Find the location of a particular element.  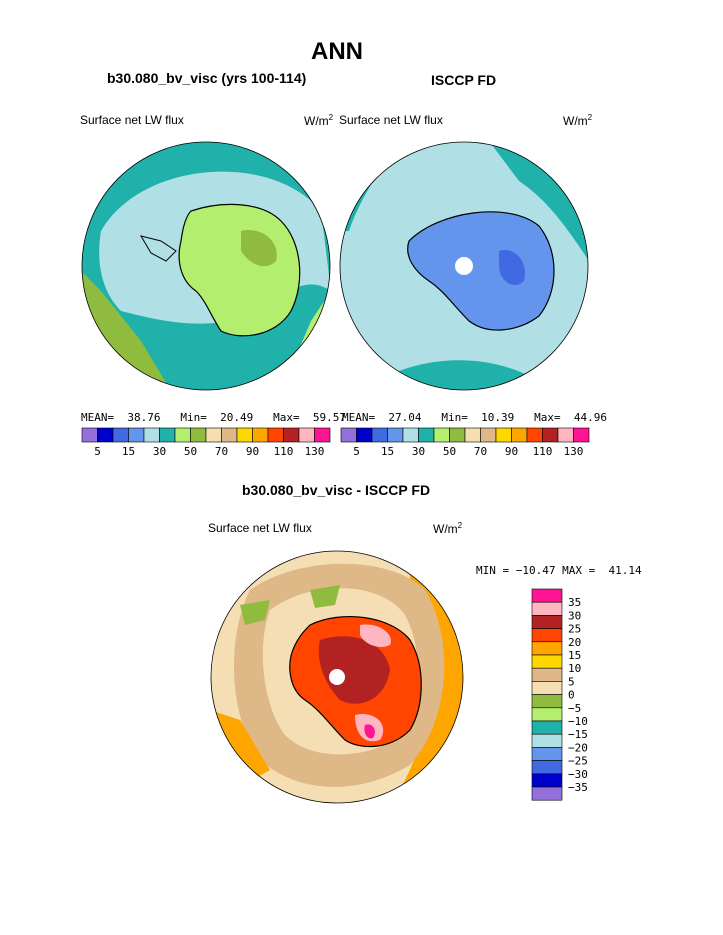

left-variable-label: Surface net LW flux is located at coordinates (132, 120).